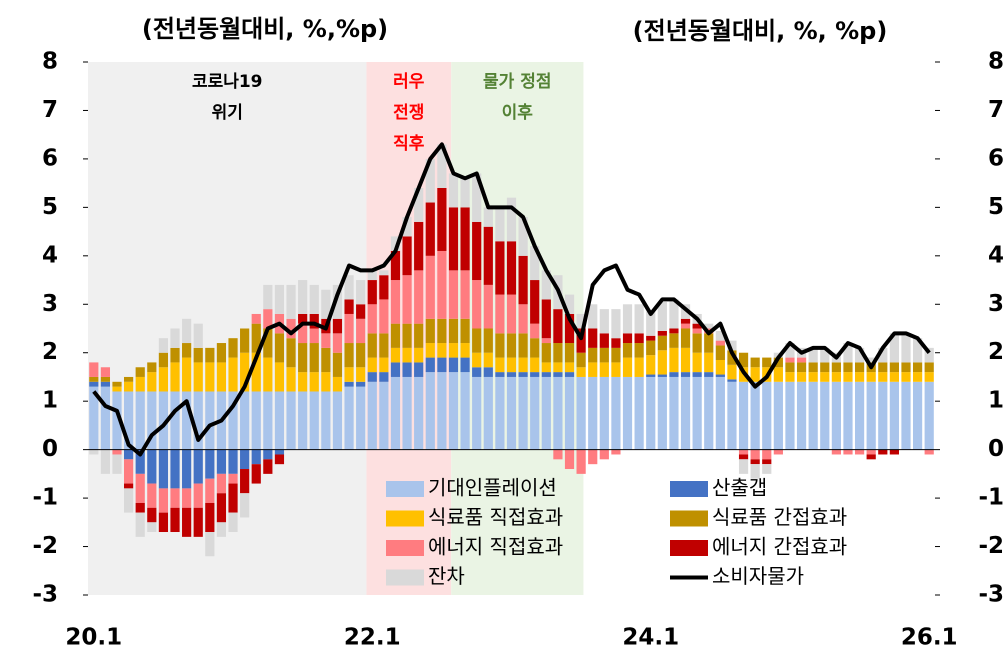 The height and width of the screenshot is (658, 1008). Describe the element at coordinates (760, 31) in the screenshot. I see `y2-title: (전년동월대비, %, %p)` at that location.